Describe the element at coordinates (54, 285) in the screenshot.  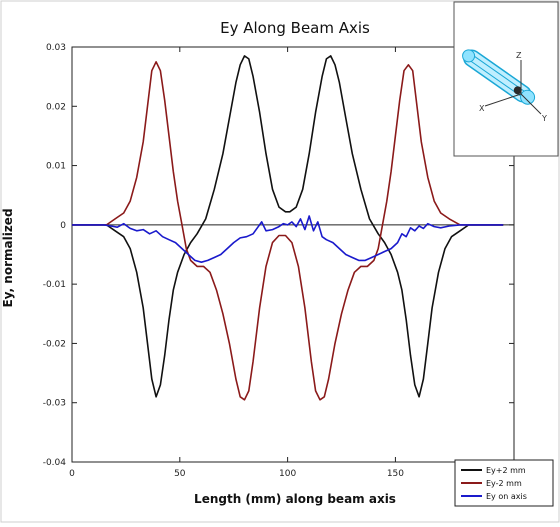
I see `y-tick-label: -0.01` at that location.